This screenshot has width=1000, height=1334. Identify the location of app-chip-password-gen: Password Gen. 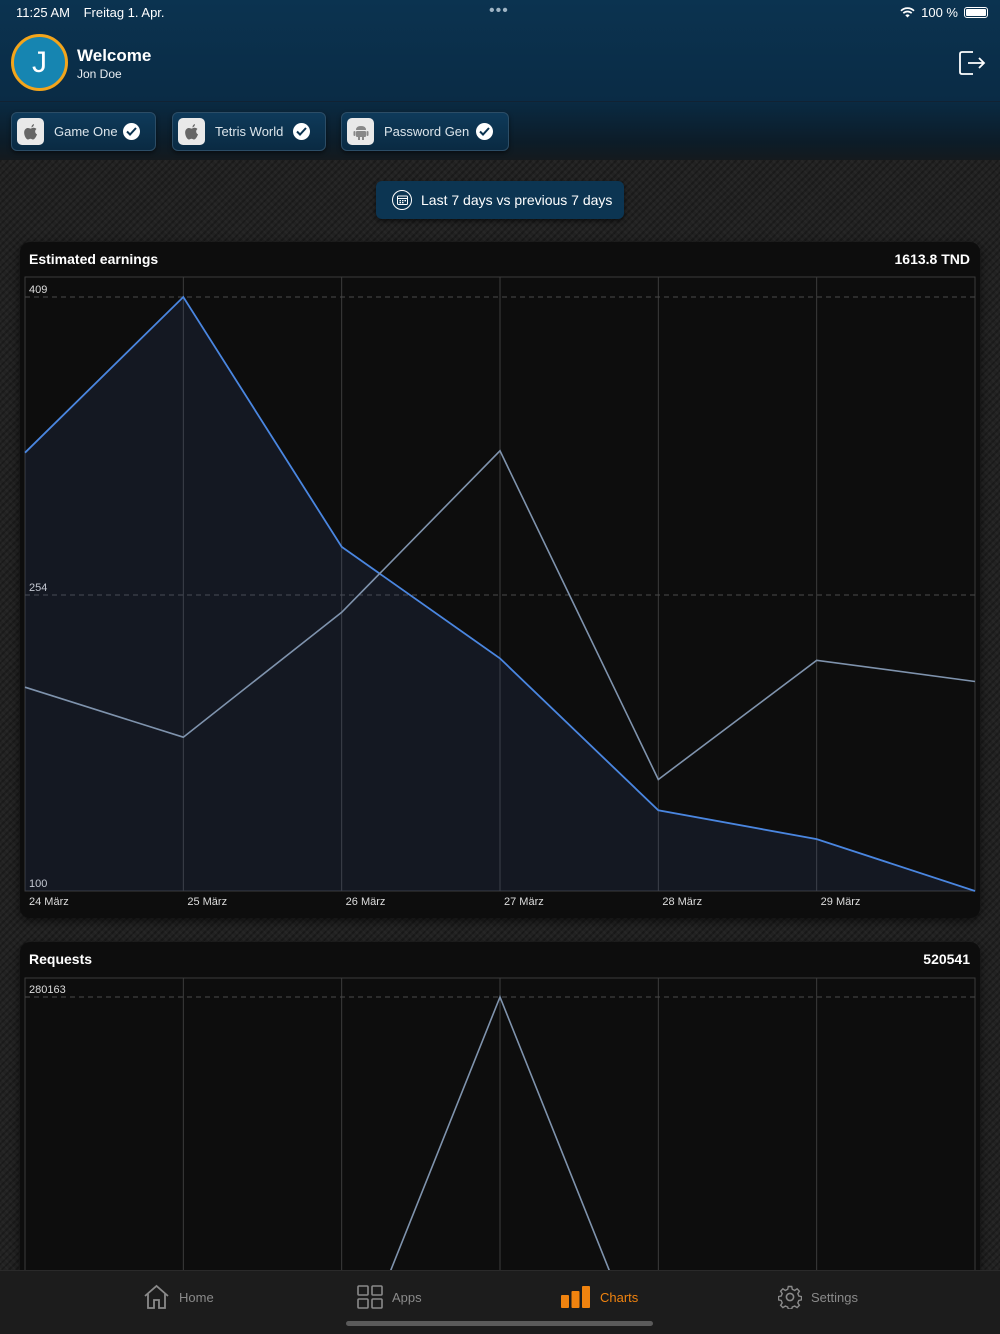
(425, 131).